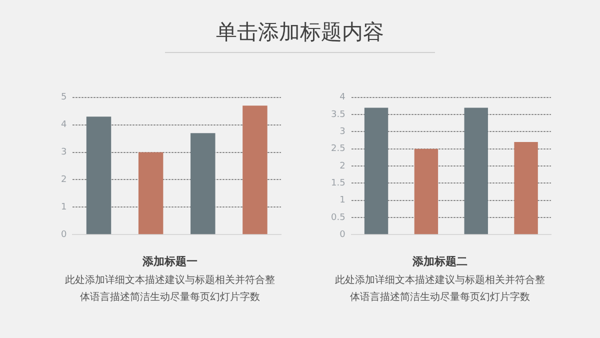 This screenshot has height=338, width=600. I want to click on y-tick-label: 0.5, so click(338, 217).